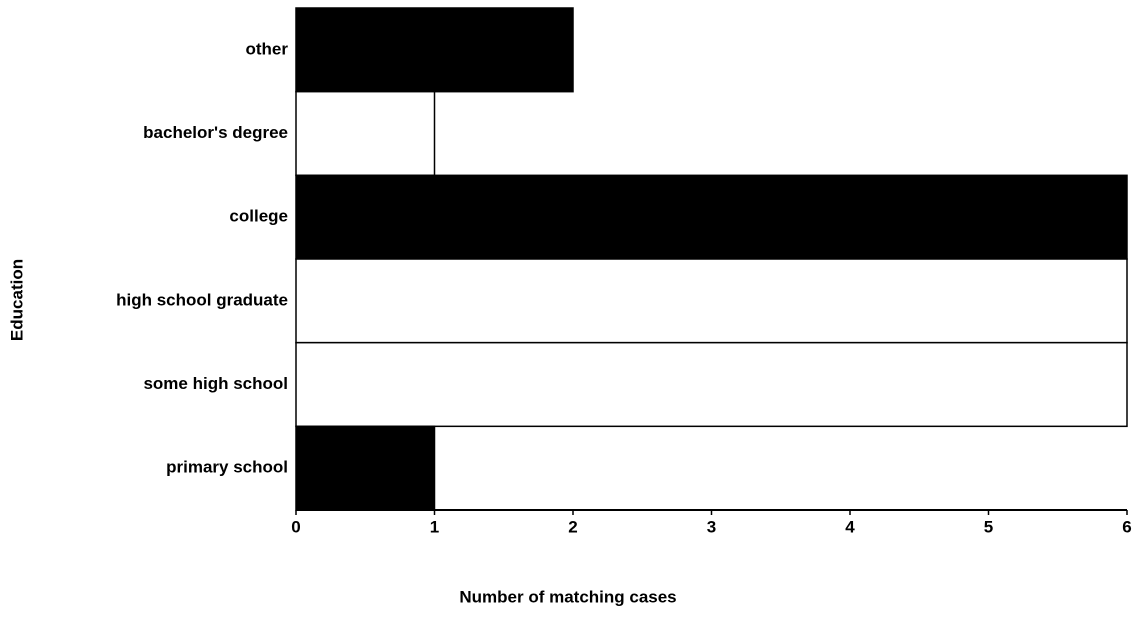  I want to click on y-tick-label: some high school, so click(215, 383).